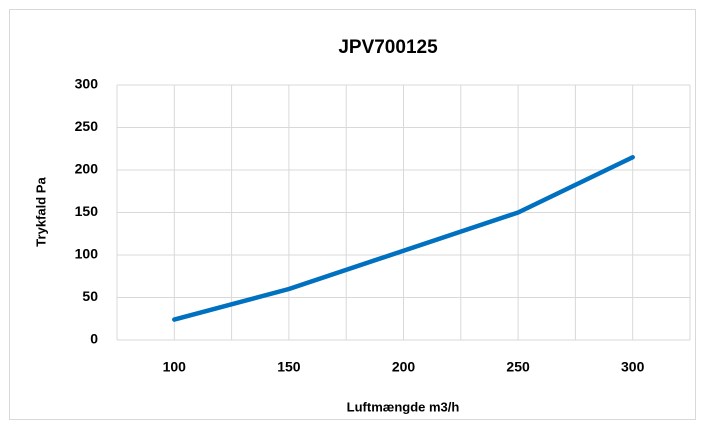 This screenshot has width=704, height=427. I want to click on y-tick-label: 50, so click(90, 296).